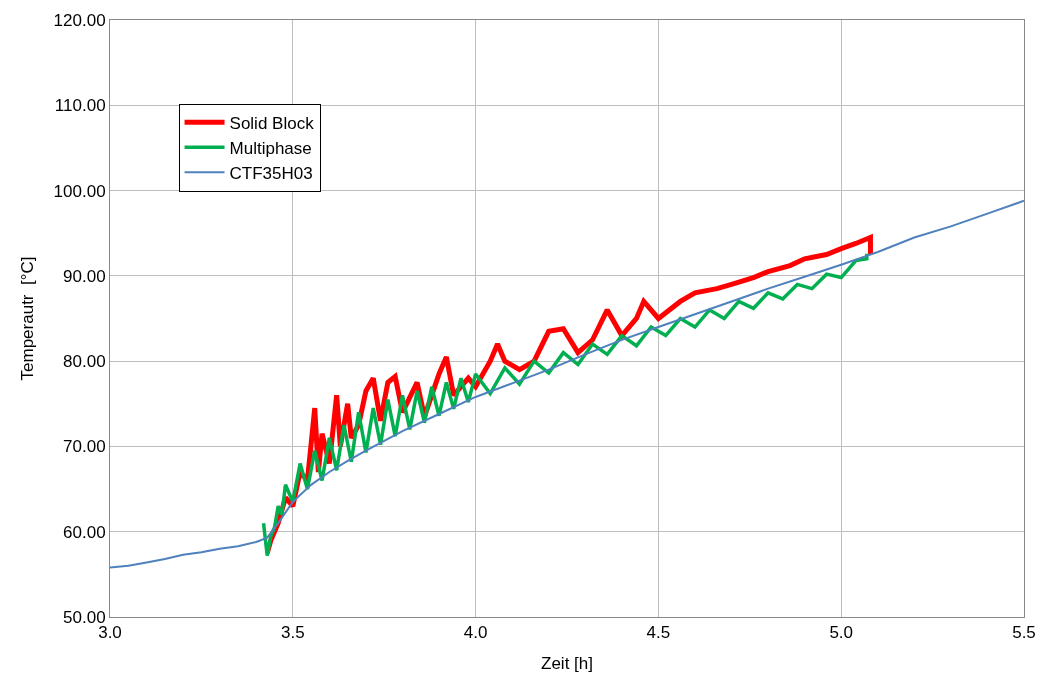 This screenshot has width=1049, height=682. I want to click on x-tick-label: 3.5, so click(292, 633).